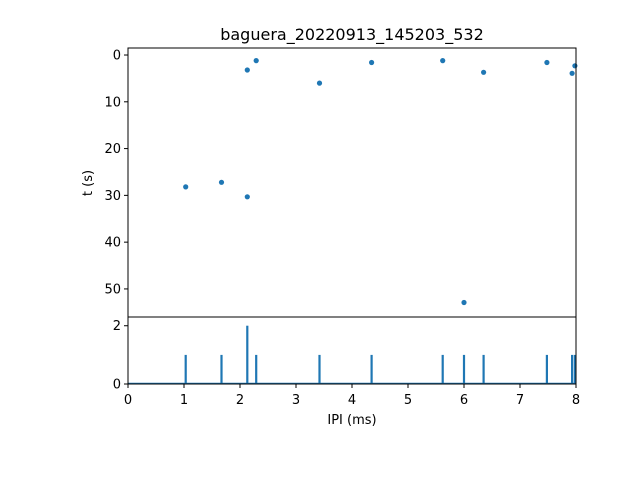  What do you see at coordinates (408, 400) in the screenshot?
I see `histogram-x-tick-label-5: 5` at bounding box center [408, 400].